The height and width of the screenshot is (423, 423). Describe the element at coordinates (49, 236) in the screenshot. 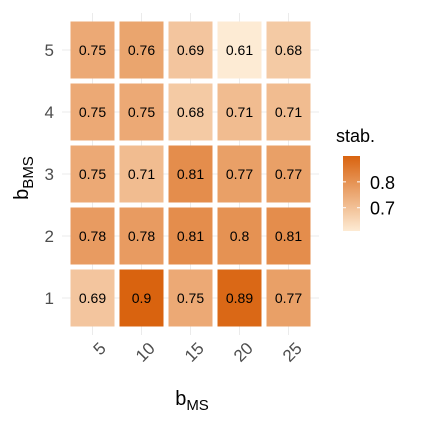

I see `y-tick-label: 2` at that location.